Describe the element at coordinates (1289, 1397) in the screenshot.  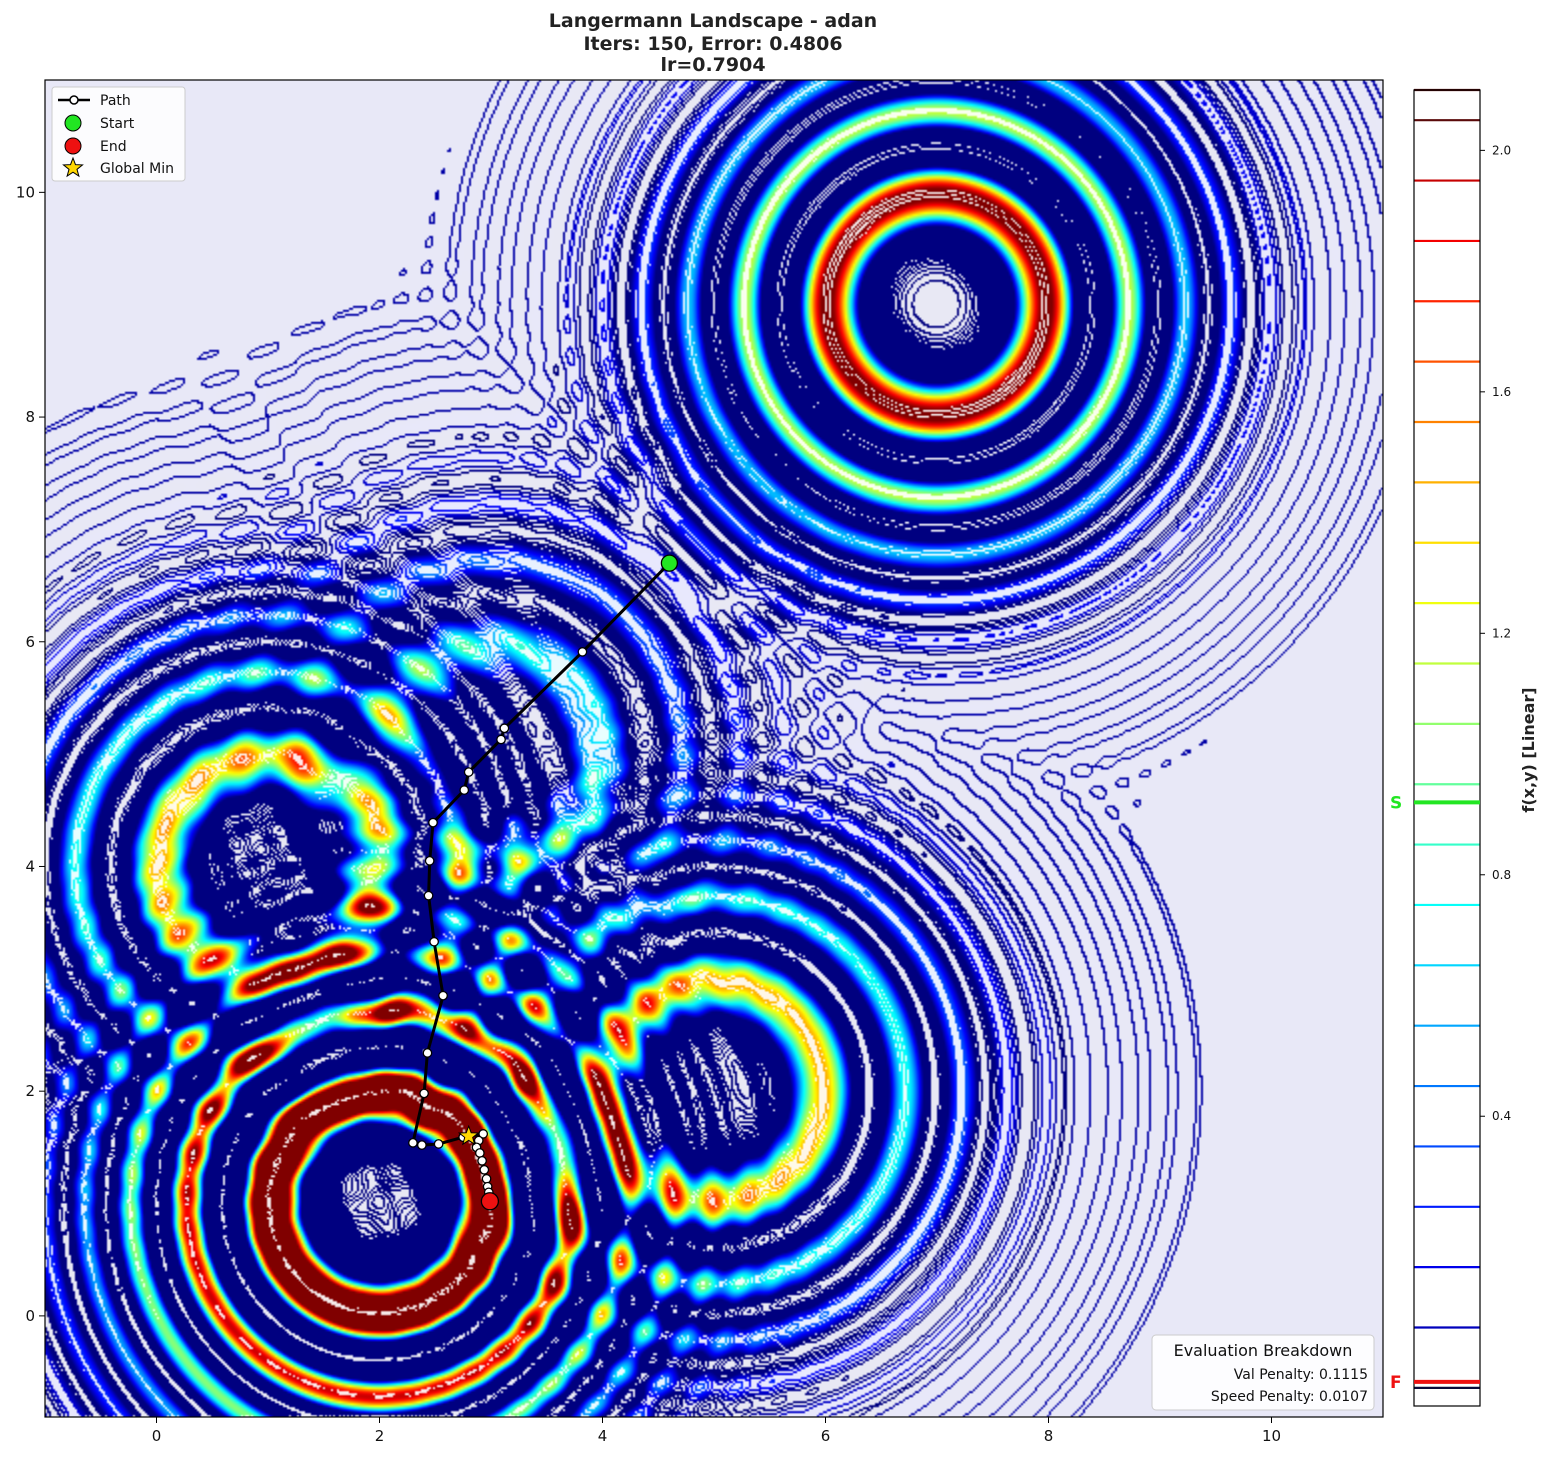
I see `speed-penalty-text: Speed Penalty: 0.0107` at that location.